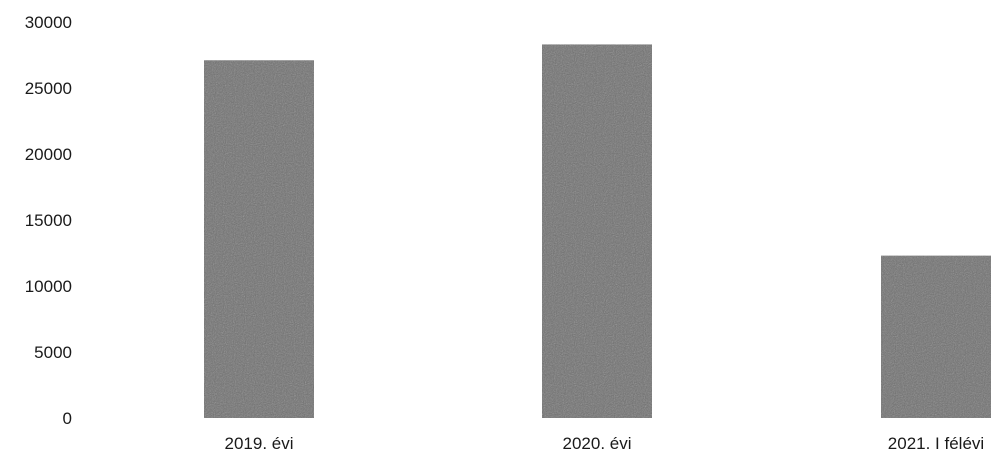  I want to click on y-tick-label: 30000, so click(48, 22).